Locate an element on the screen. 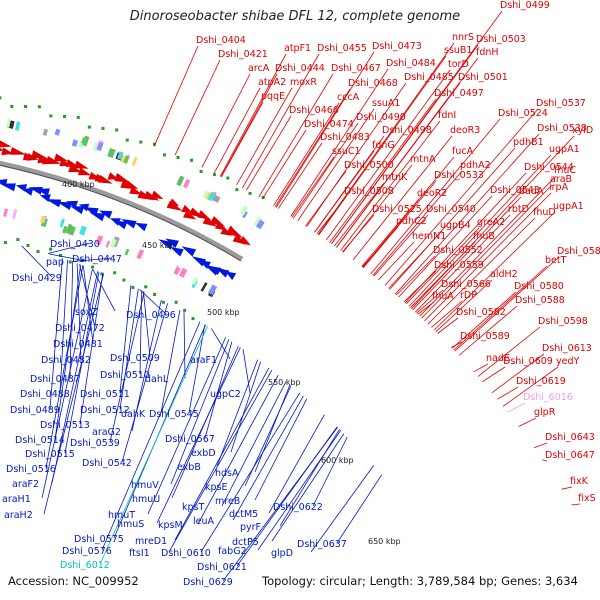  forward-gene-label: Dshi_0613 is located at coordinates (567, 348).